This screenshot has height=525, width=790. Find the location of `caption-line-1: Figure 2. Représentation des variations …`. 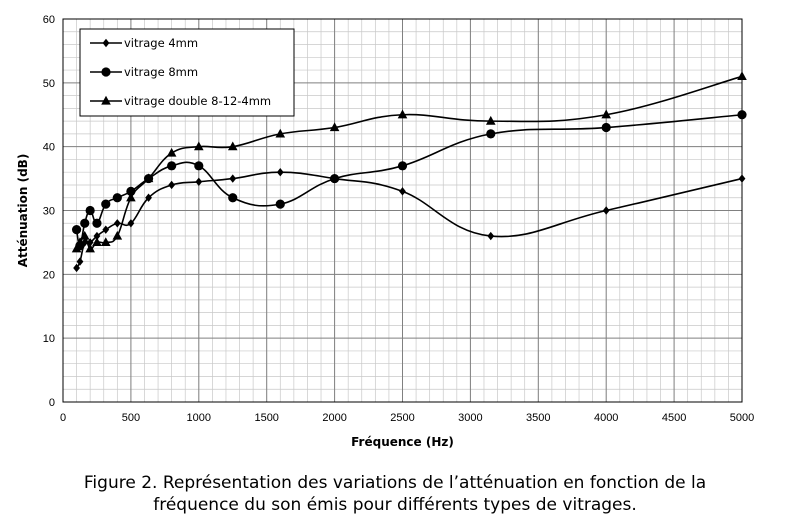

caption-line-1: Figure 2. Représentation des variations … is located at coordinates (395, 483).